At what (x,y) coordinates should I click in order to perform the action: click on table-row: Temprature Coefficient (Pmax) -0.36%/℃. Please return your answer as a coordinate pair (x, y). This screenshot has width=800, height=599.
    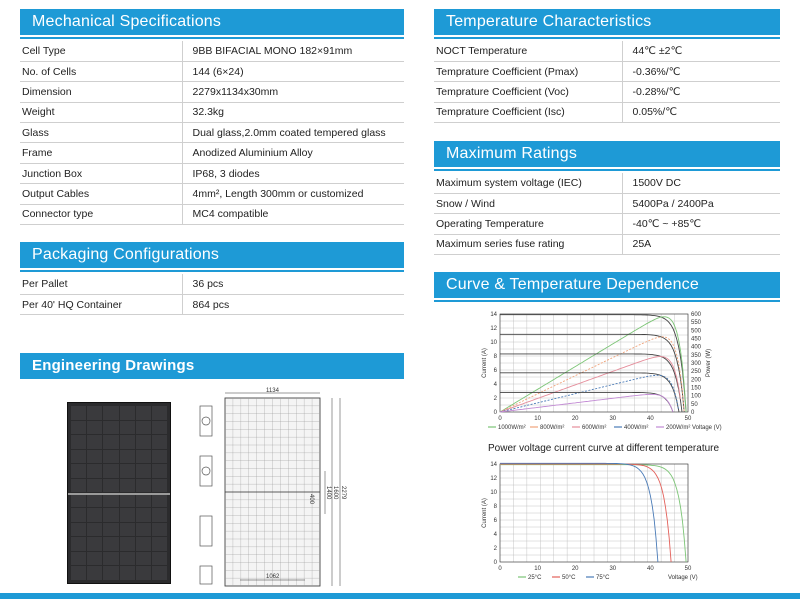
    Looking at the image, I should click on (607, 72).